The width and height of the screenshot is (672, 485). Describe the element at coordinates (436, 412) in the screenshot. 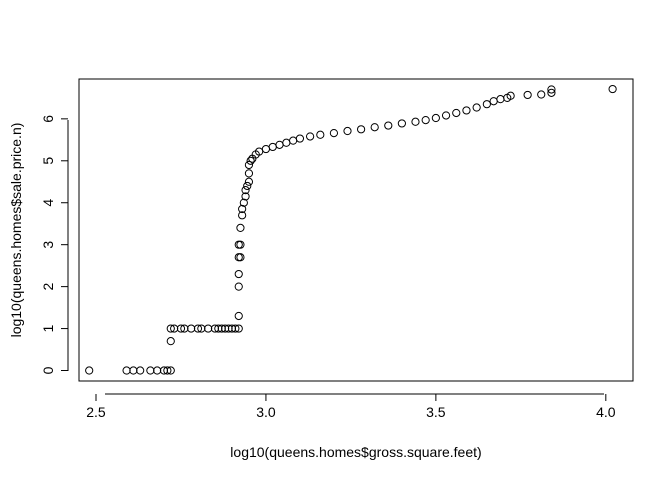

I see `x-tick-label: 3.5` at that location.